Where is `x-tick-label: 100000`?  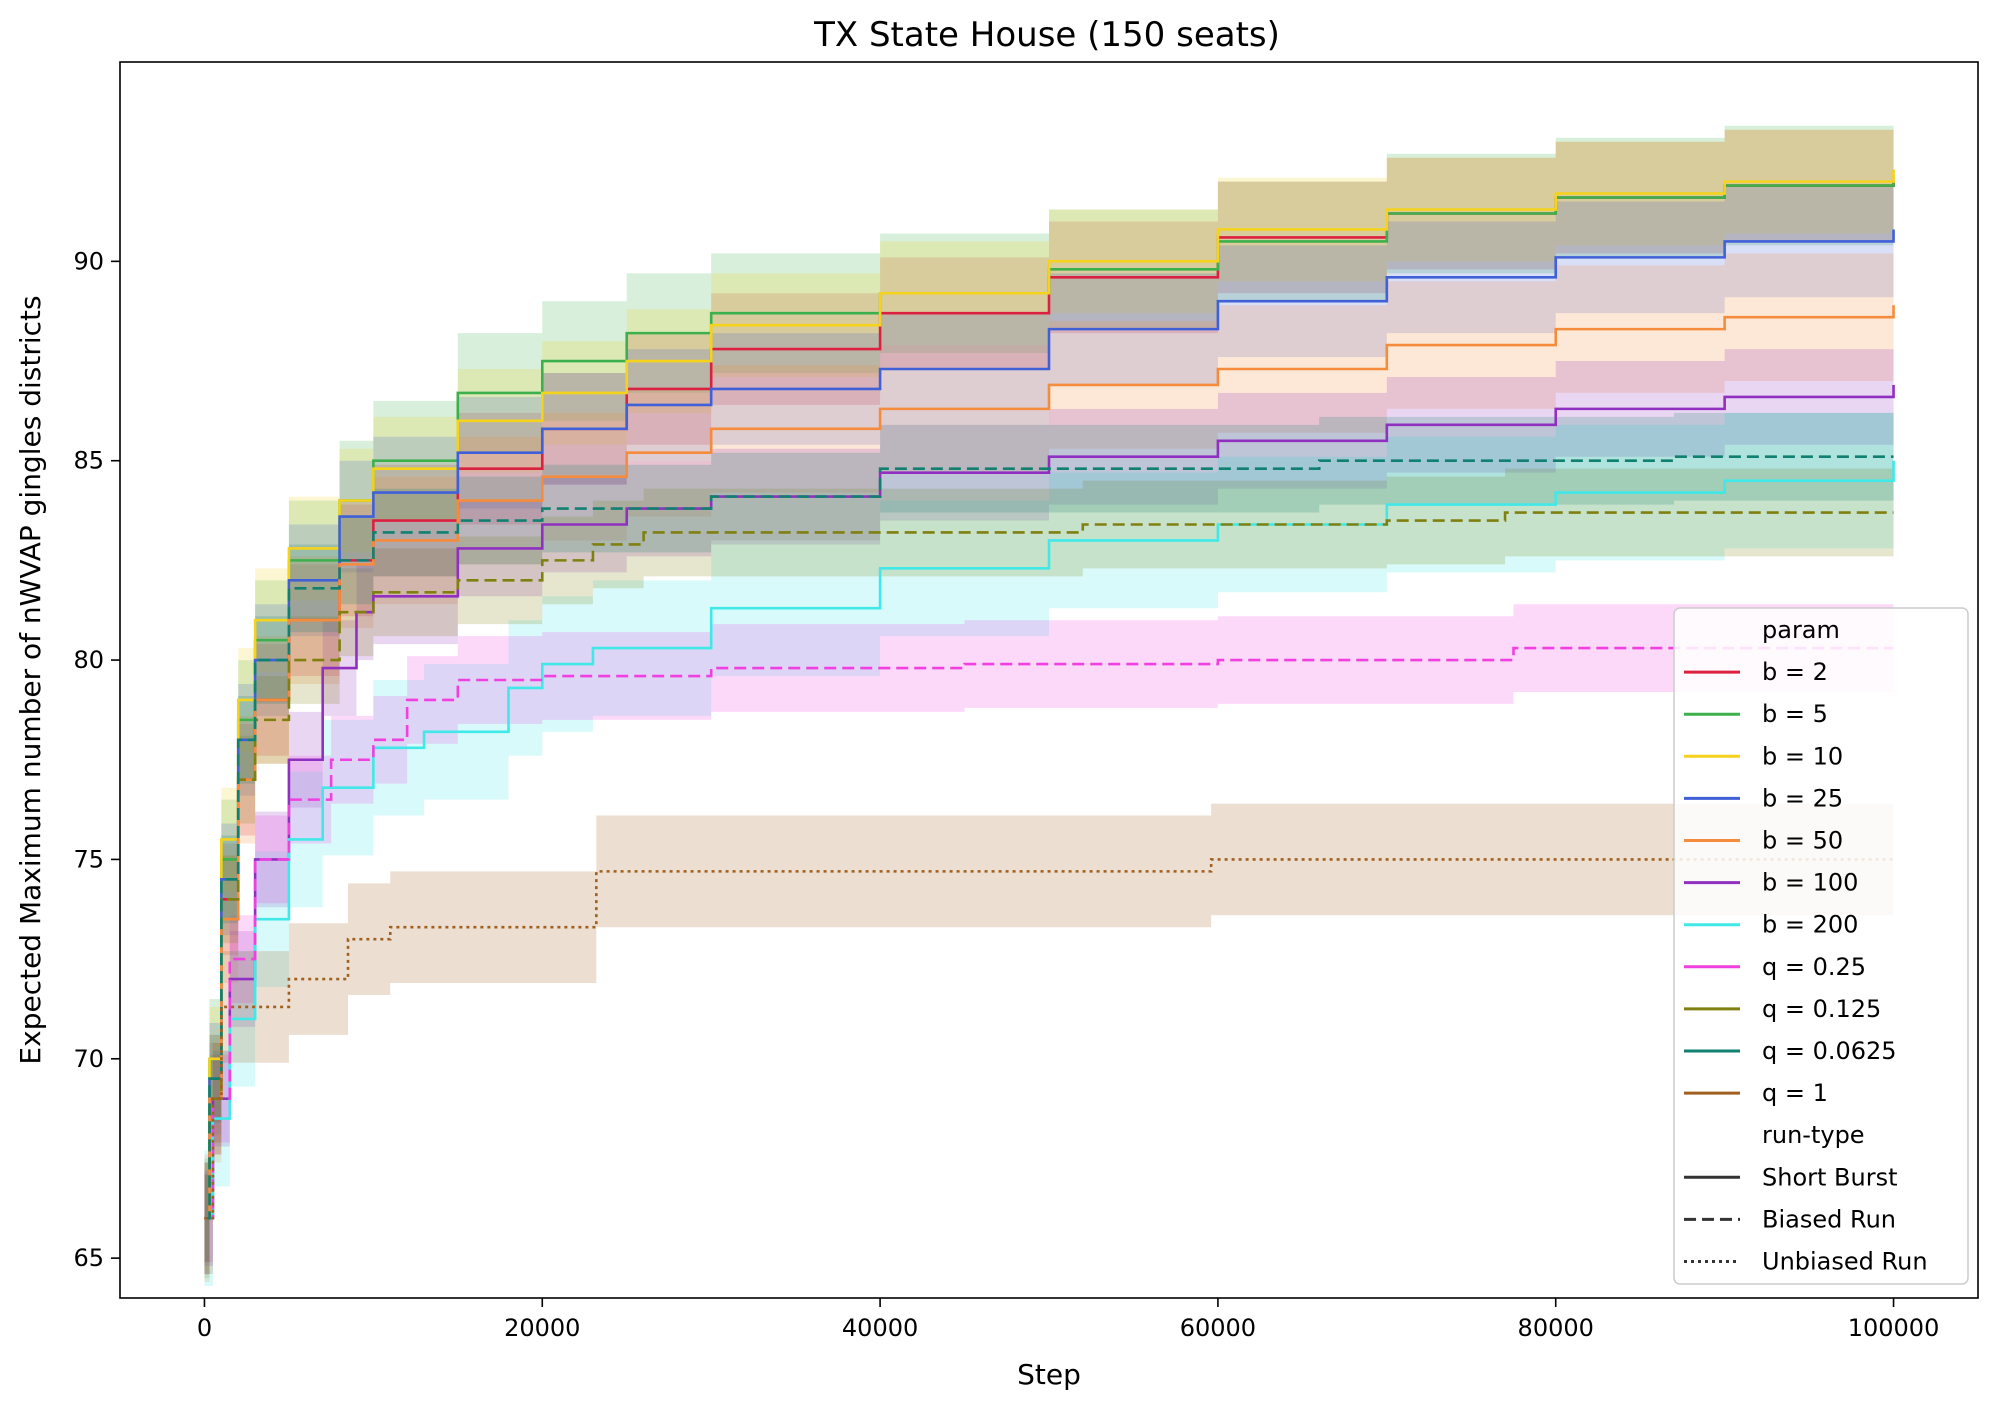 x-tick-label: 100000 is located at coordinates (1894, 1328).